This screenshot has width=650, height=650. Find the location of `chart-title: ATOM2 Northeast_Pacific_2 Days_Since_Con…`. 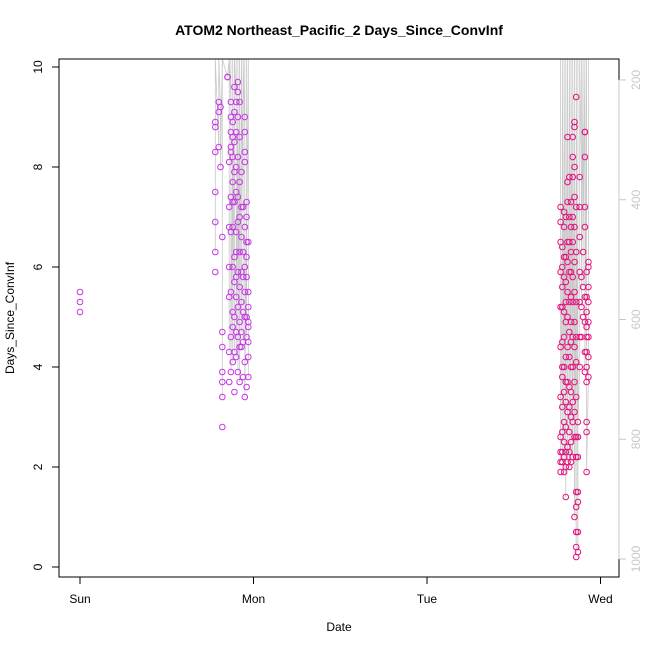

chart-title: ATOM2 Northeast_Pacific_2 Days_Since_Con… is located at coordinates (339, 30).